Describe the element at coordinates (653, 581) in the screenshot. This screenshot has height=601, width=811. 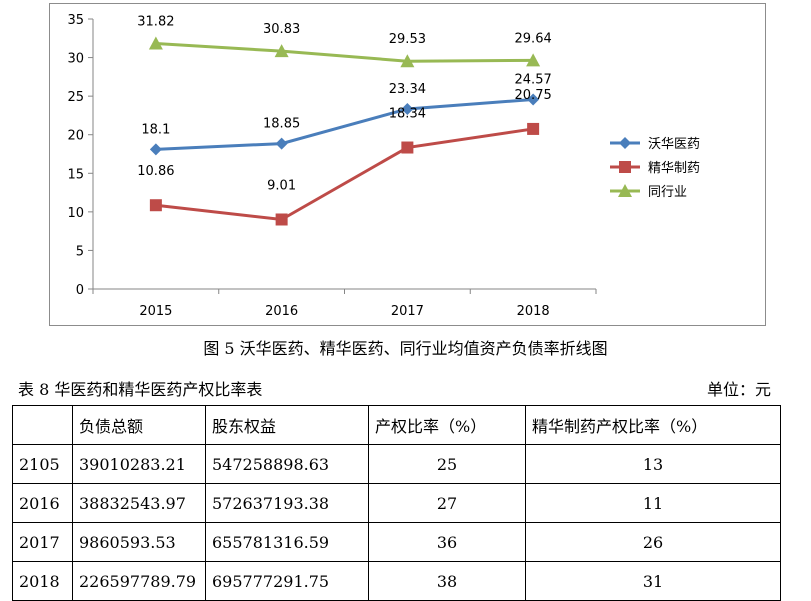
I see `table-cell: 31` at that location.